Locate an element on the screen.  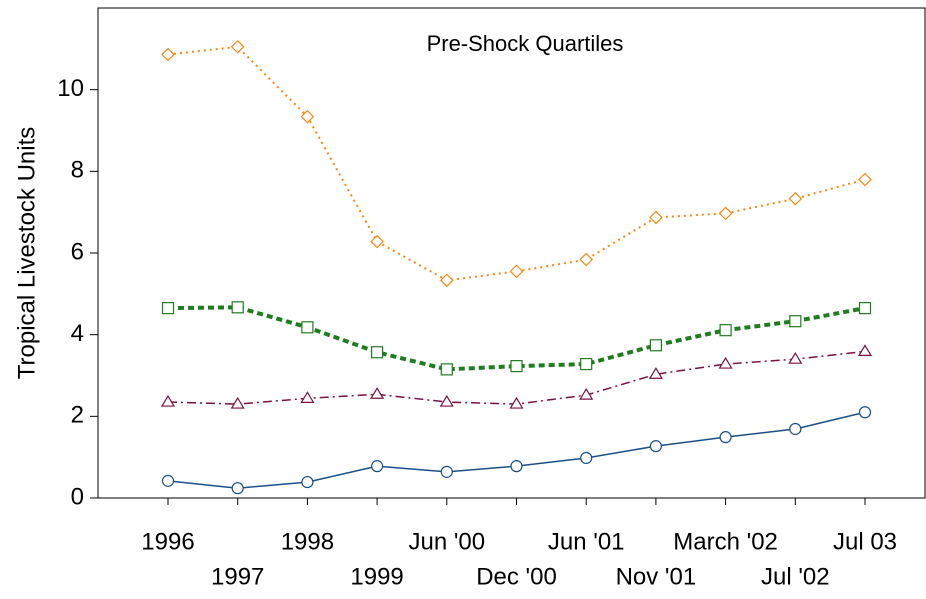
y-tick-label: 6 is located at coordinates (77, 251).